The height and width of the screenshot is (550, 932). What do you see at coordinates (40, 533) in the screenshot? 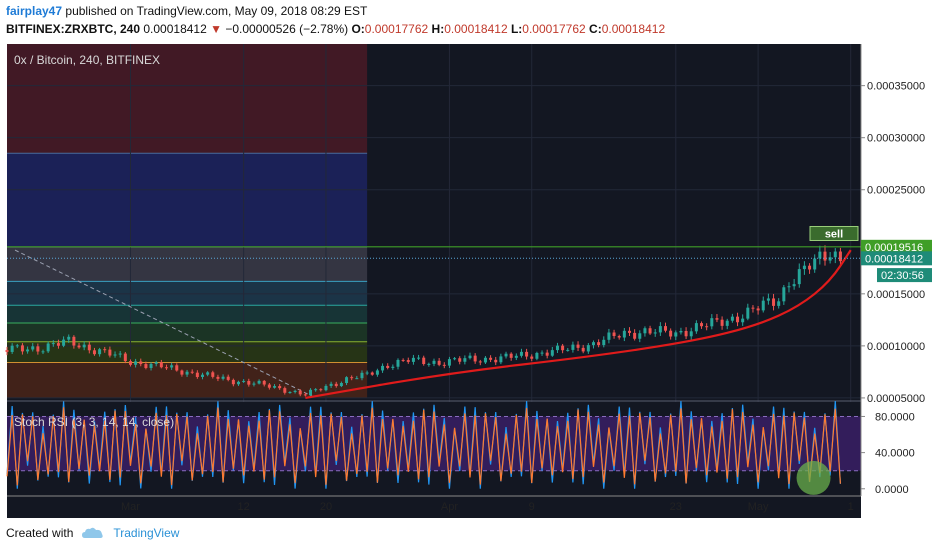
I see `created-with-label: Created with` at bounding box center [40, 533].